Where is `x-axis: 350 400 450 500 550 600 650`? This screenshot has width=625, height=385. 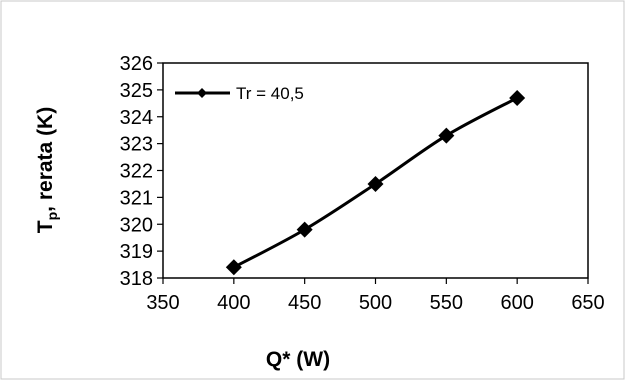 x-axis: 350 400 450 500 550 600 650 is located at coordinates (375, 296).